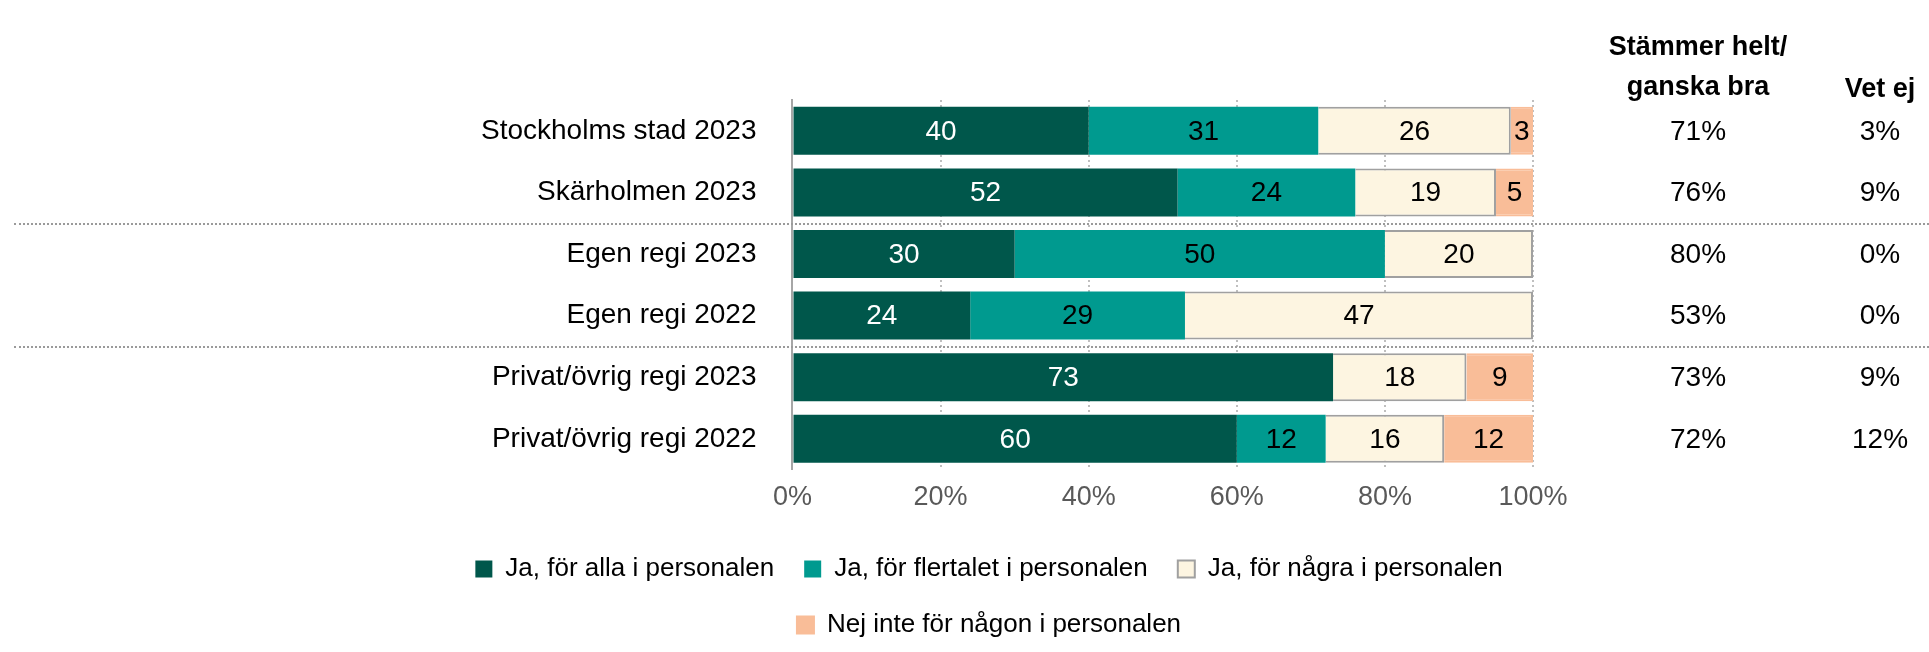 The width and height of the screenshot is (1929, 652). I want to click on data-label: 18, so click(1400, 376).